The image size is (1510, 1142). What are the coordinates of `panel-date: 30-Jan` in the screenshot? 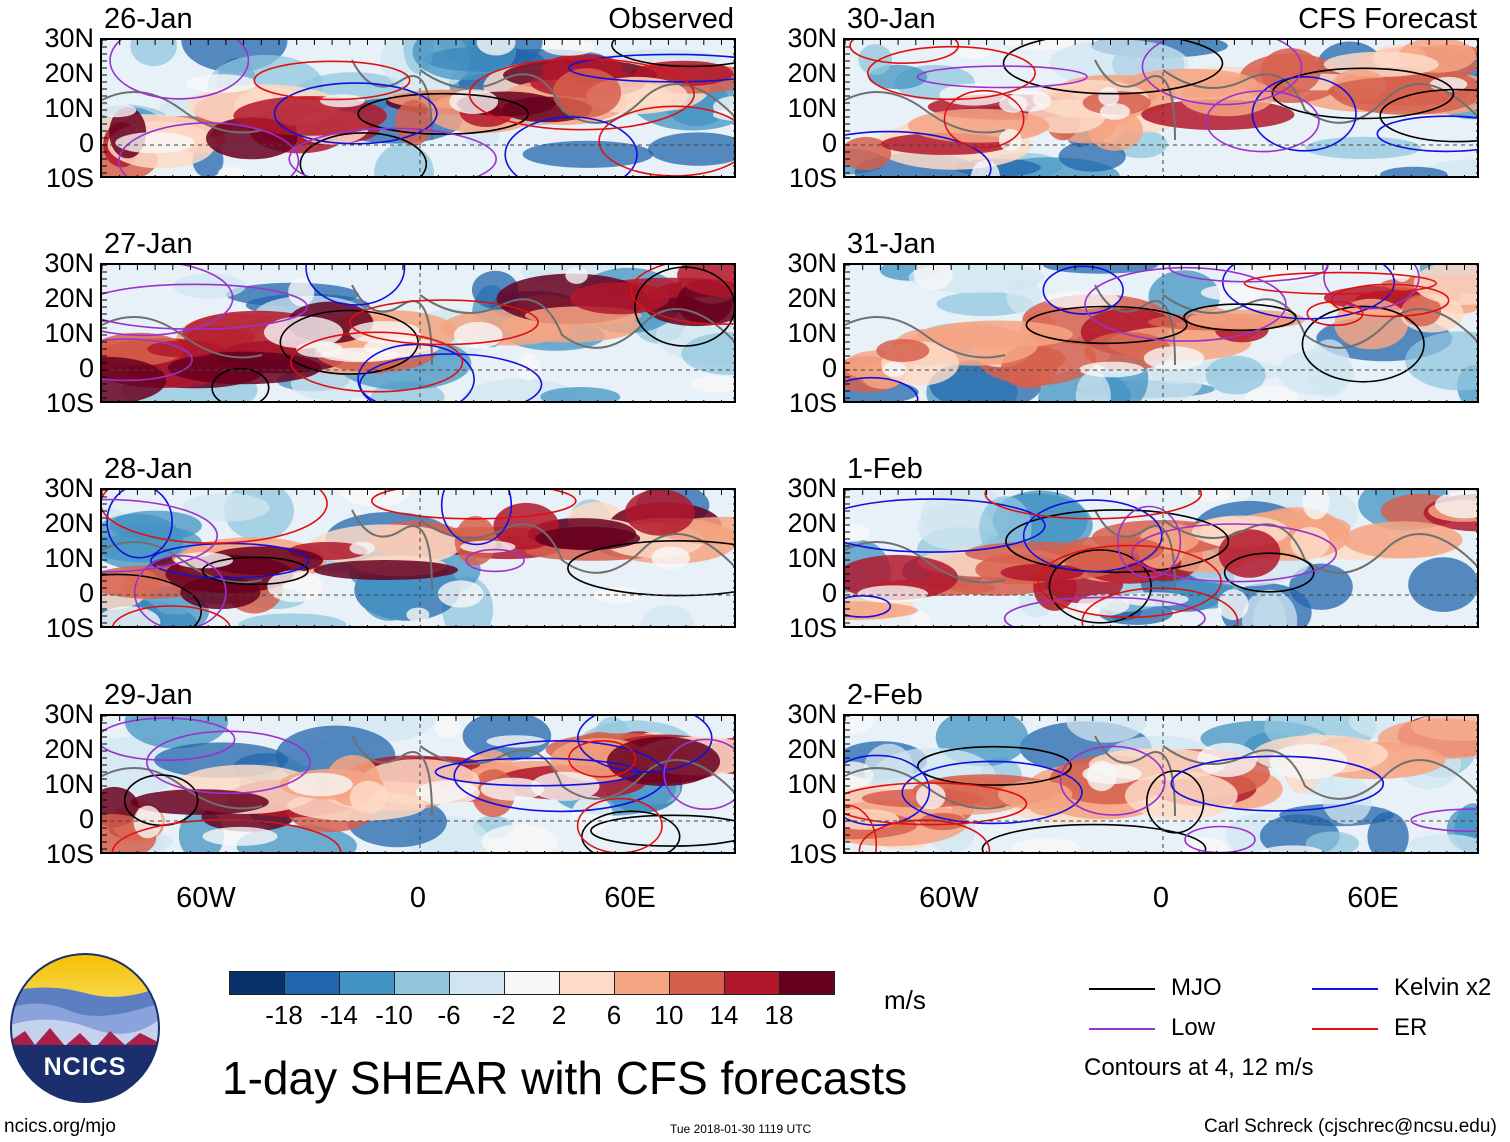 It's located at (891, 19).